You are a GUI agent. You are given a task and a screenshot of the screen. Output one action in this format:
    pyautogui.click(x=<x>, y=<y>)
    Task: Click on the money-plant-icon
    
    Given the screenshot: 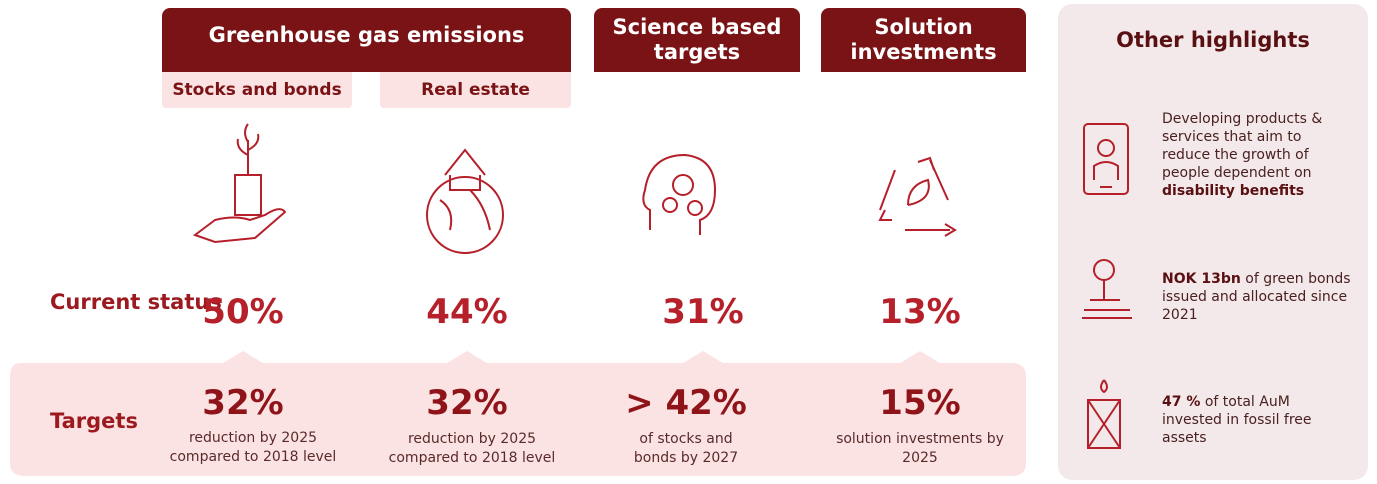 What is the action you would take?
    pyautogui.click(x=1107, y=289)
    